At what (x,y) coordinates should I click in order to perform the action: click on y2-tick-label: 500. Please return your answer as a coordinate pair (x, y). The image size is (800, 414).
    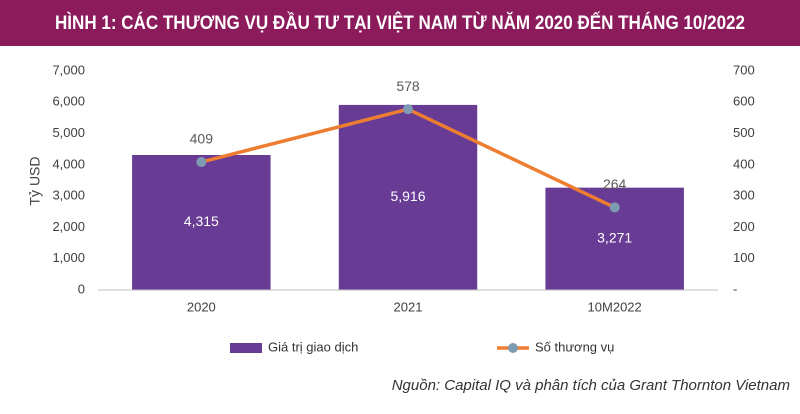
    Looking at the image, I should click on (744, 132).